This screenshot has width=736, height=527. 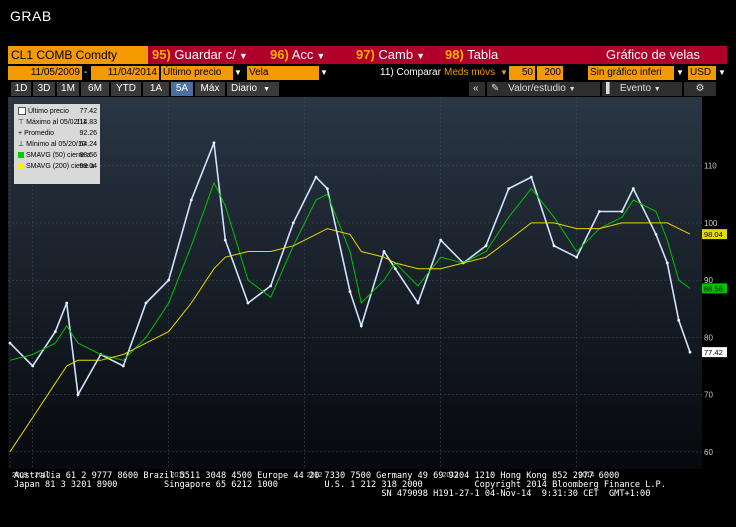 I want to click on legend-row-average: + Promedio 92.26, so click(x=57, y=133).